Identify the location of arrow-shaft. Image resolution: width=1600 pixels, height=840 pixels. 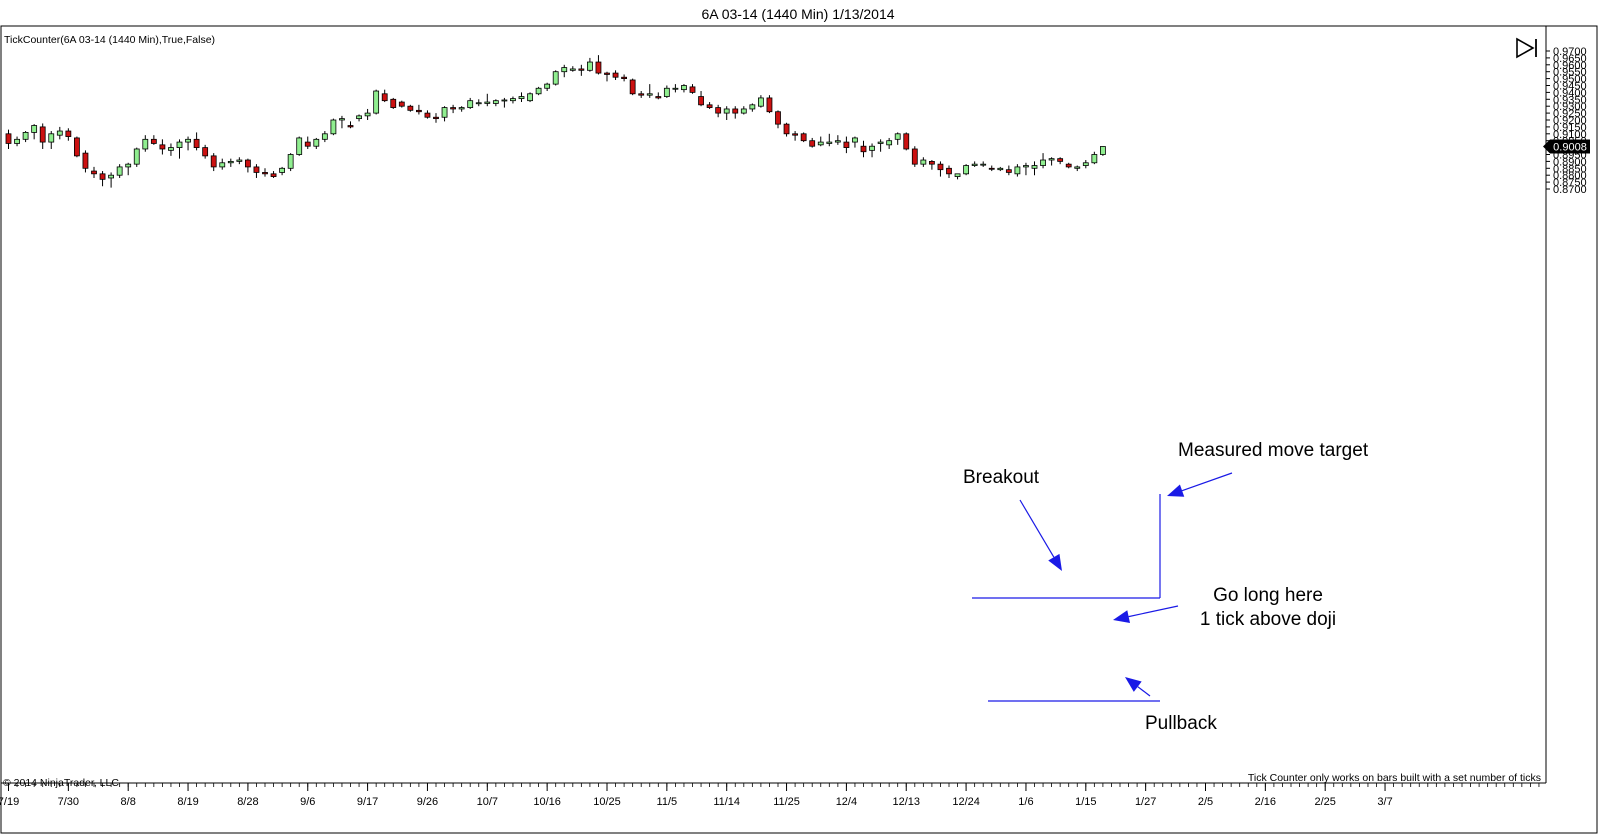
(1207, 482).